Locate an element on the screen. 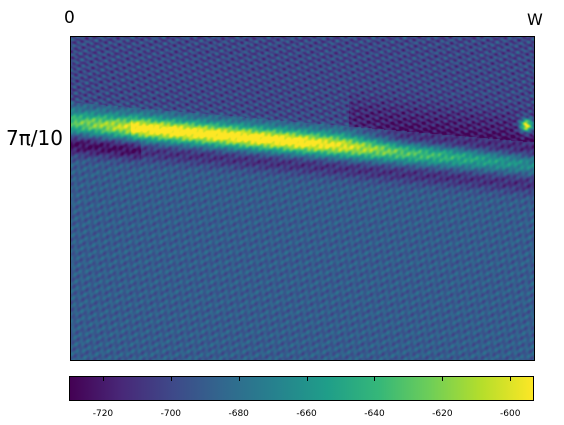  colorbar-tick-label: -680 is located at coordinates (238, 414).